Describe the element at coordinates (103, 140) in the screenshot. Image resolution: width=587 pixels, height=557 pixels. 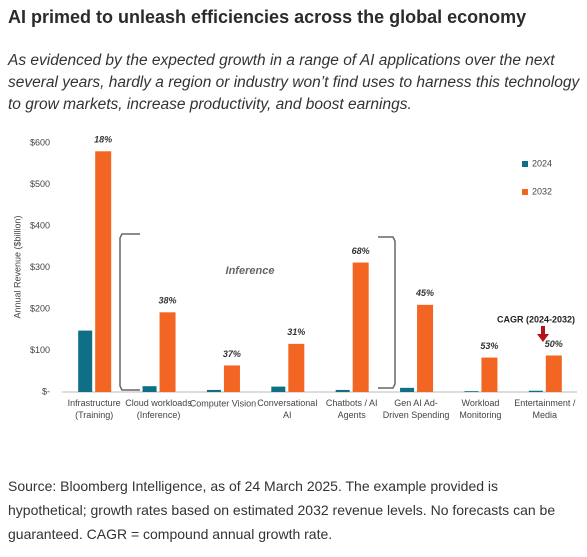
I see `cagr-label: 18%` at that location.